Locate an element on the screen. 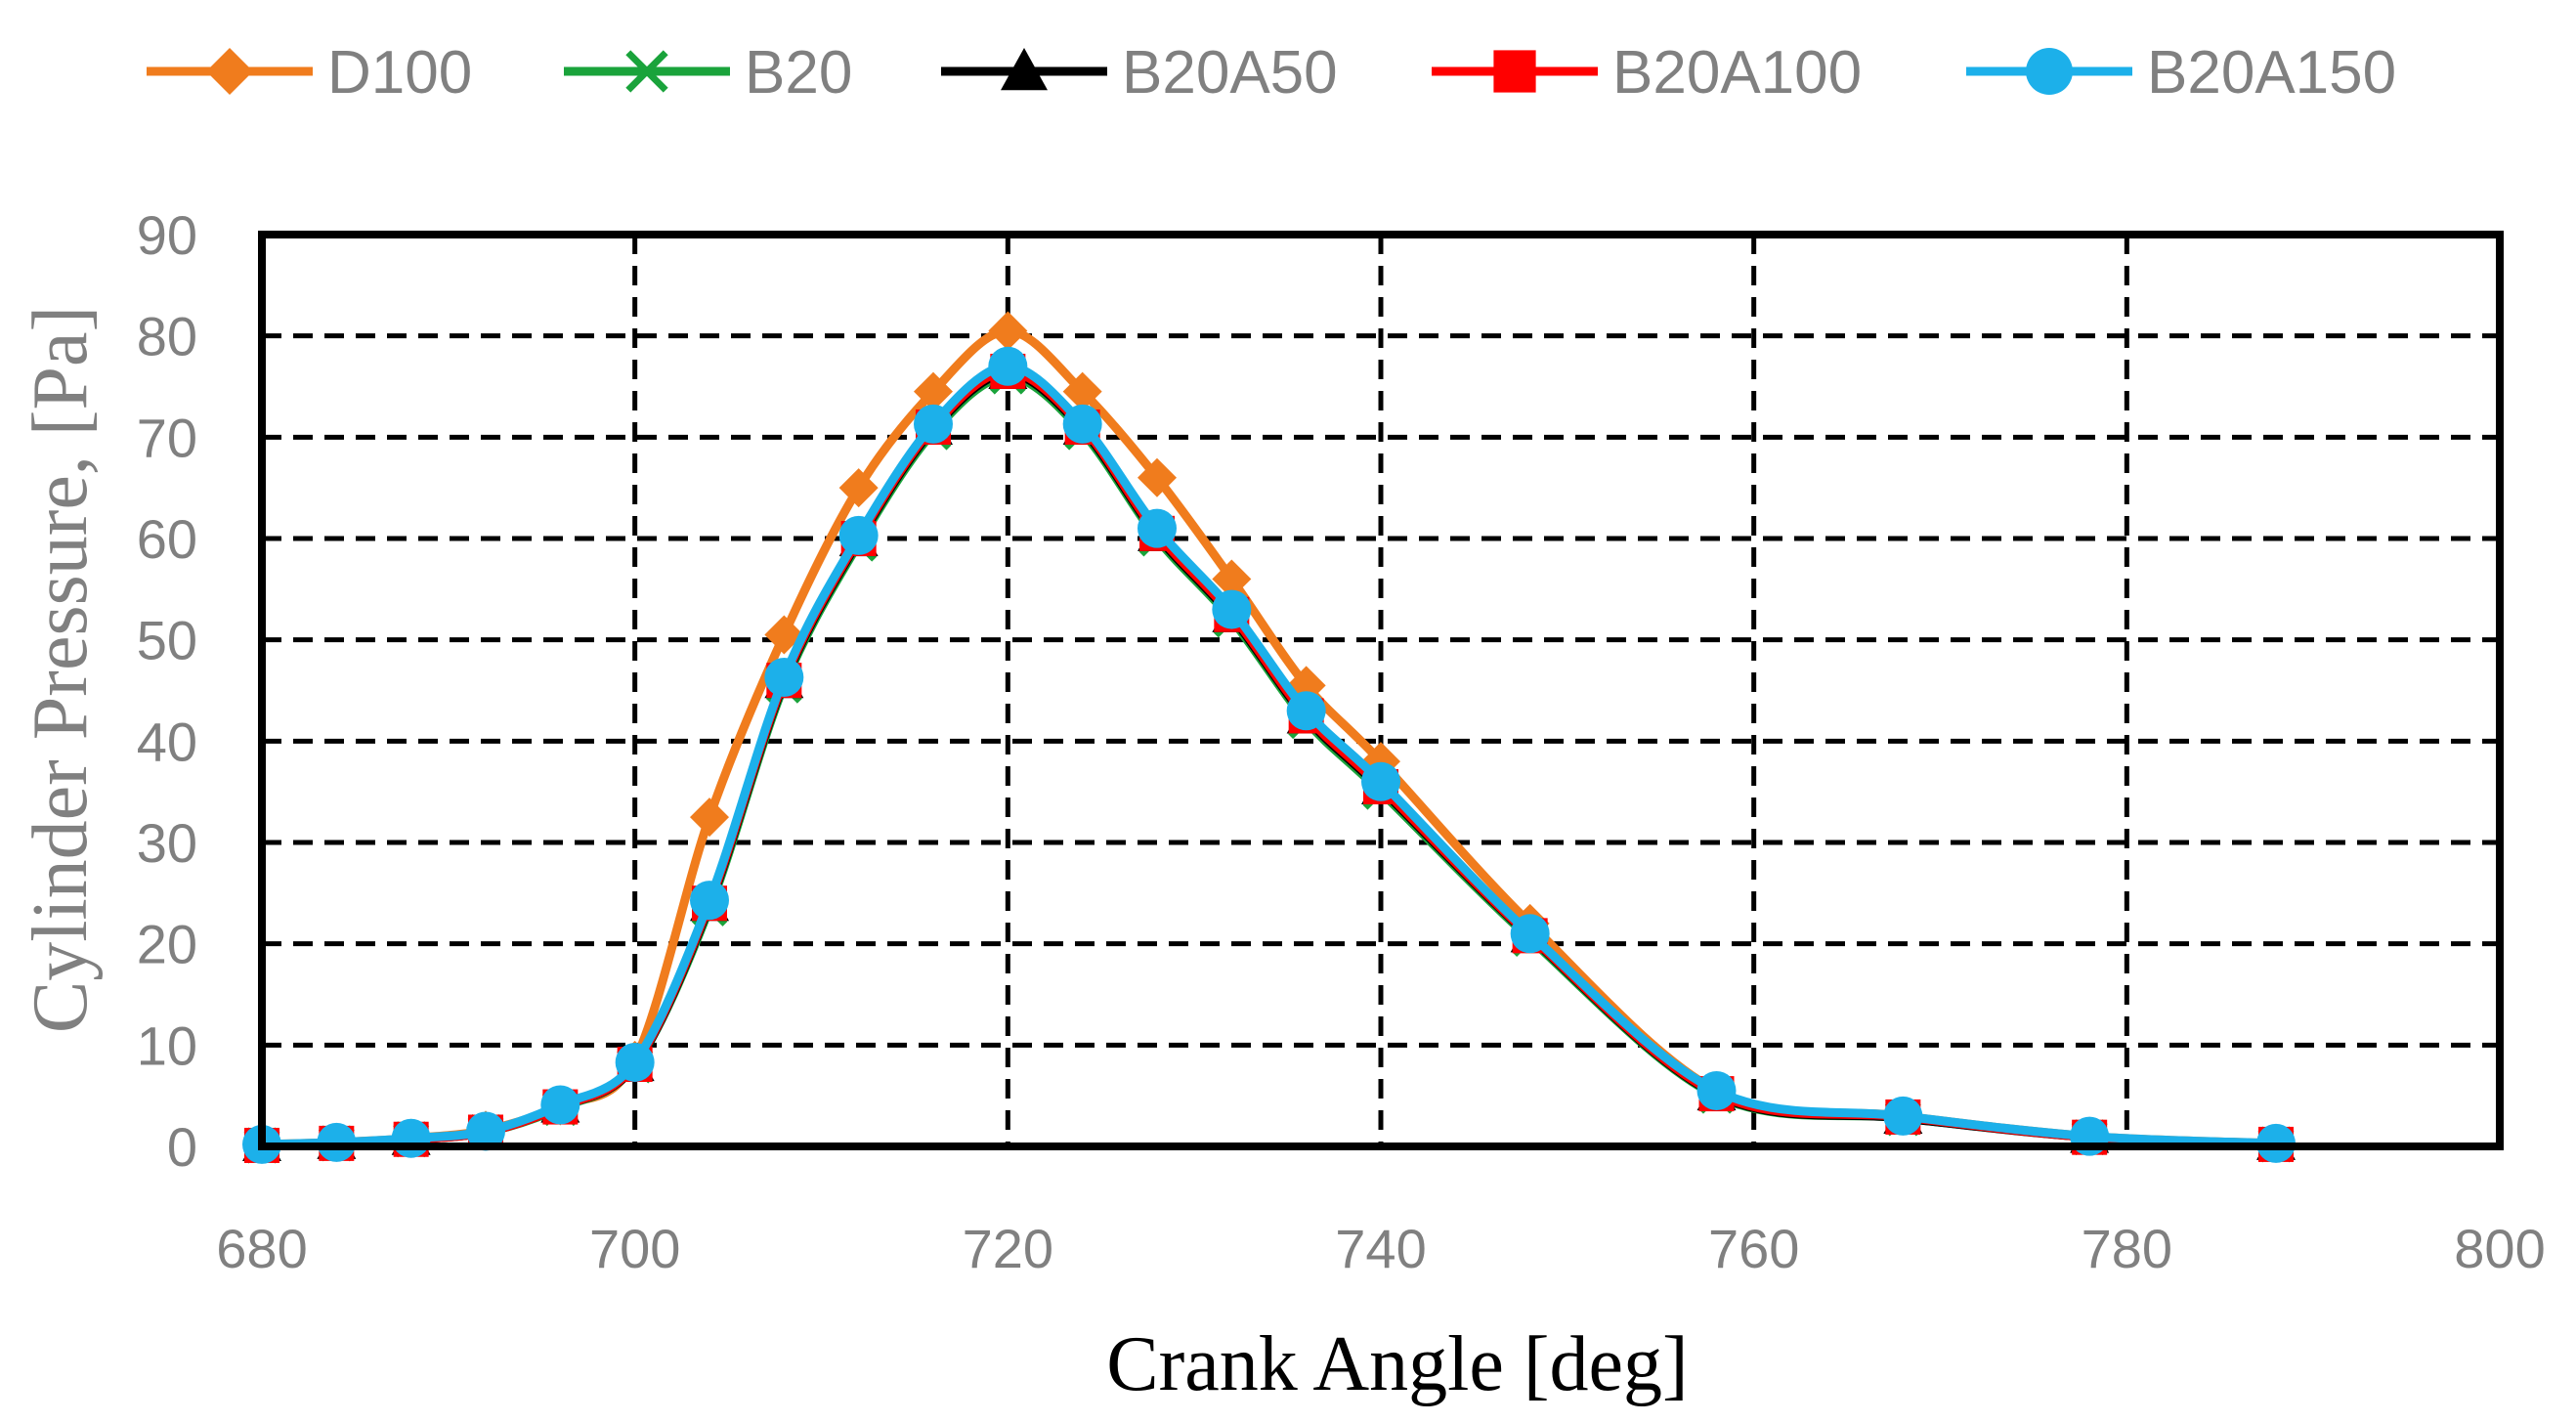 This screenshot has width=2576, height=1423. legend-item-b20a150: B20A150 is located at coordinates (2181, 73).